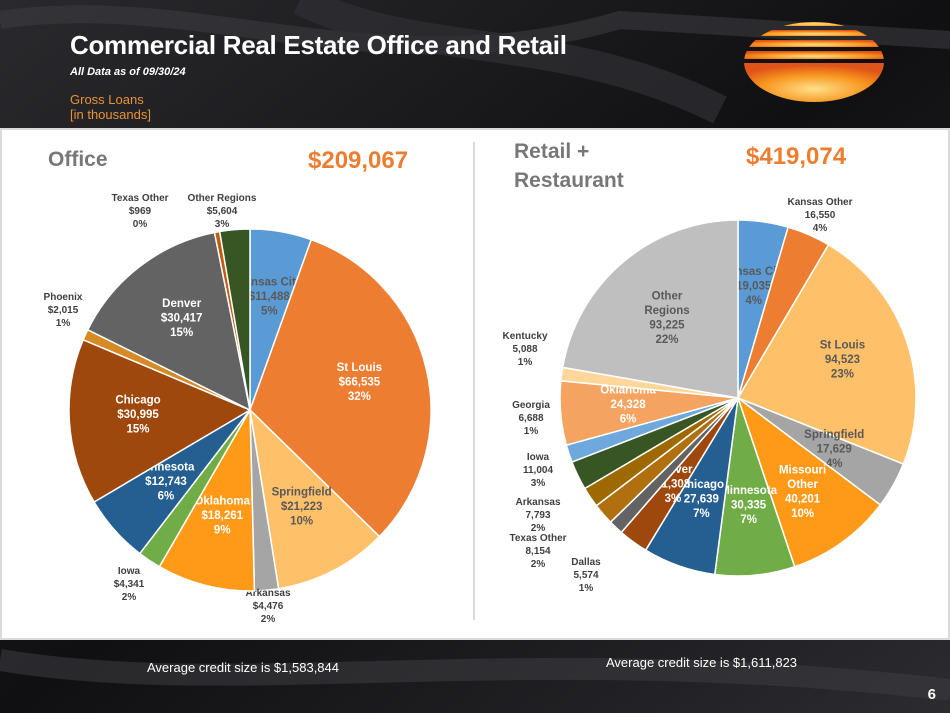  Describe the element at coordinates (243, 667) in the screenshot. I see `office-avg-credit: Average credit size is $1,583,844` at that location.